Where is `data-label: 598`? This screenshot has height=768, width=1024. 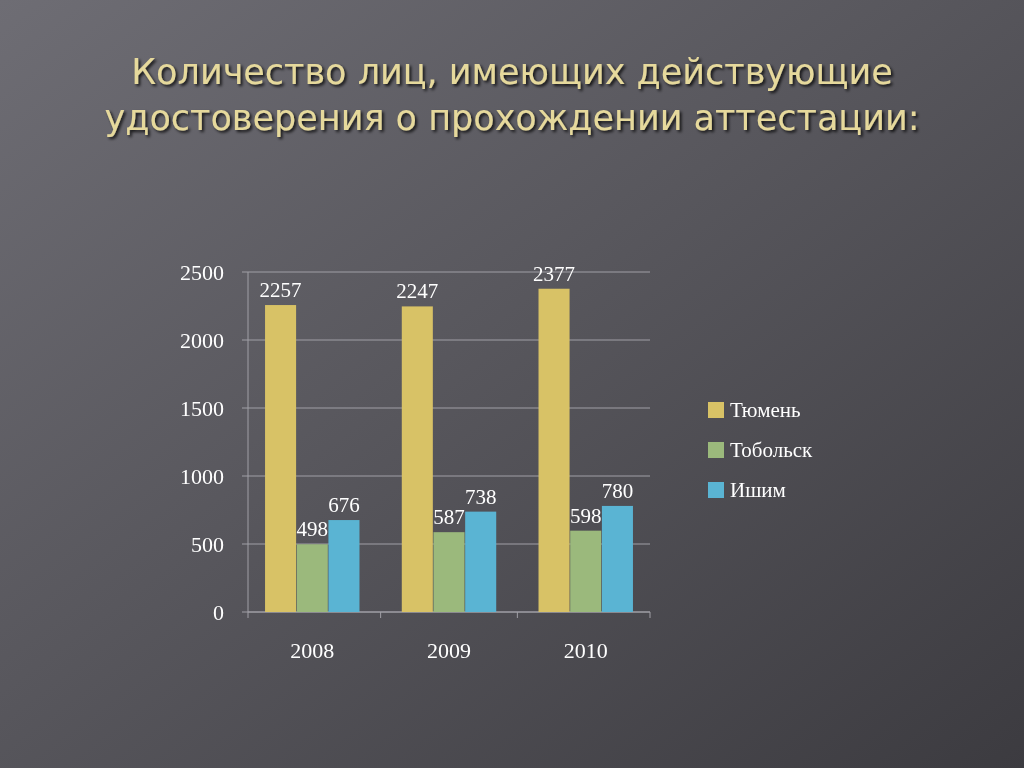 data-label: 598 is located at coordinates (585, 515).